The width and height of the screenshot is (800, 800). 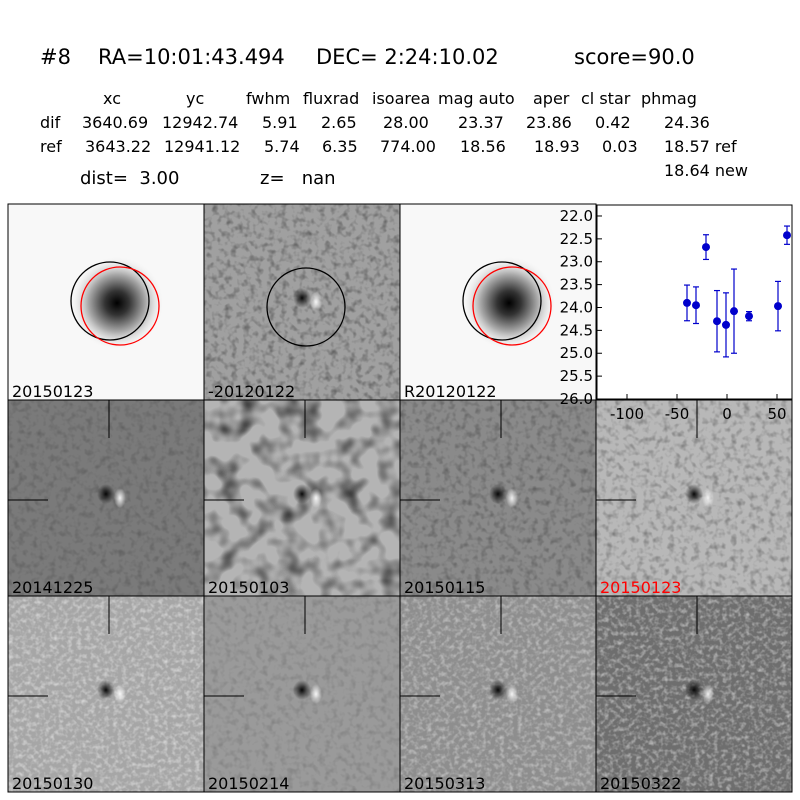 What do you see at coordinates (444, 587) in the screenshot?
I see `stamp-label: 20150115` at bounding box center [444, 587].